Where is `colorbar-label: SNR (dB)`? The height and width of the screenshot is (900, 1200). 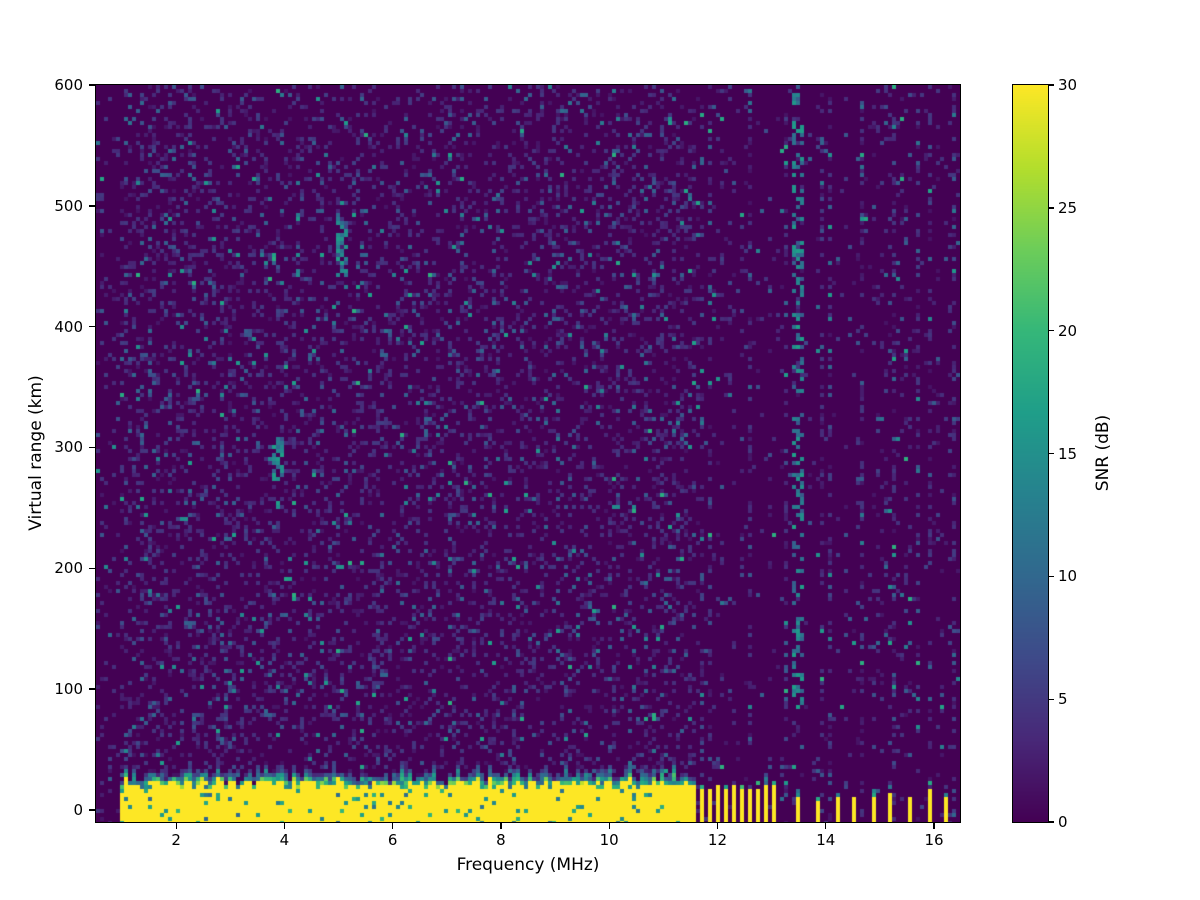 colorbar-label: SNR (dB) is located at coordinates (1103, 453).